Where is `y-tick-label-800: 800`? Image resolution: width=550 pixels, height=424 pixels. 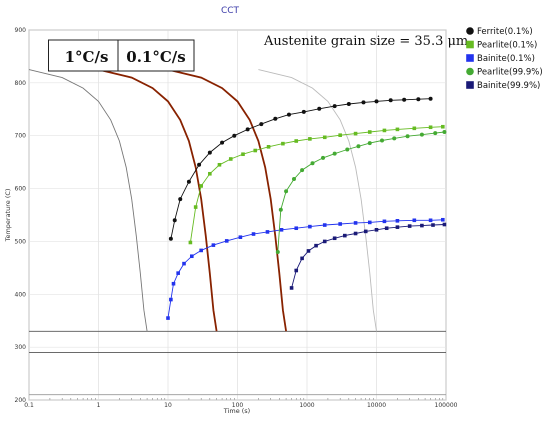
y-tick-label-800: 800 is located at coordinates (21, 83).